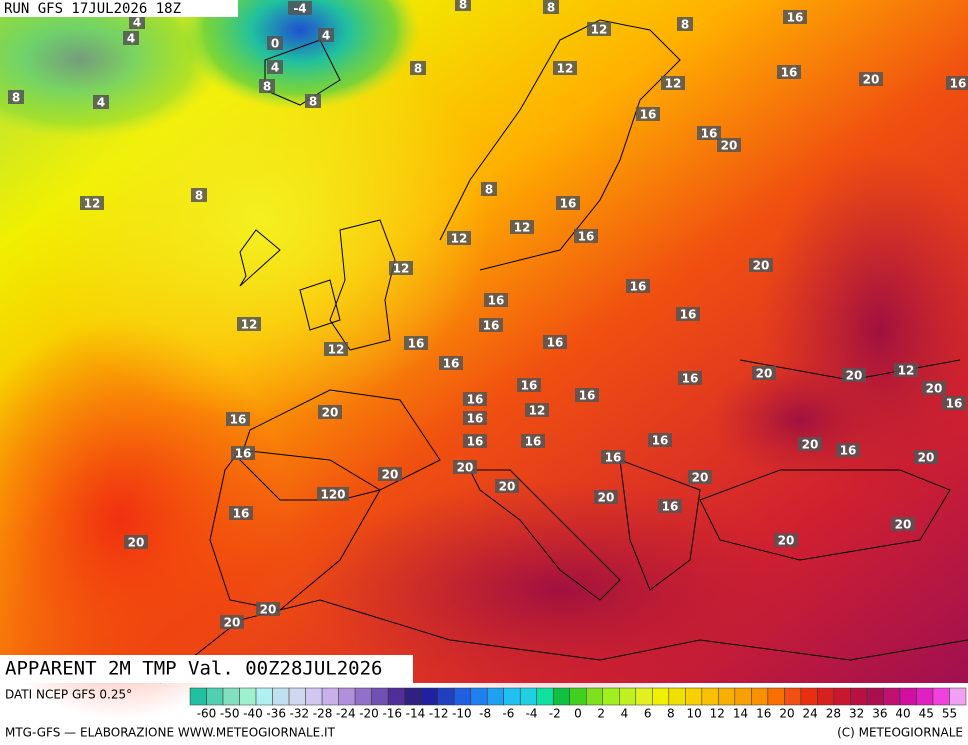 Image resolution: width=968 pixels, height=745 pixels. I want to click on italy, so click(545, 535).